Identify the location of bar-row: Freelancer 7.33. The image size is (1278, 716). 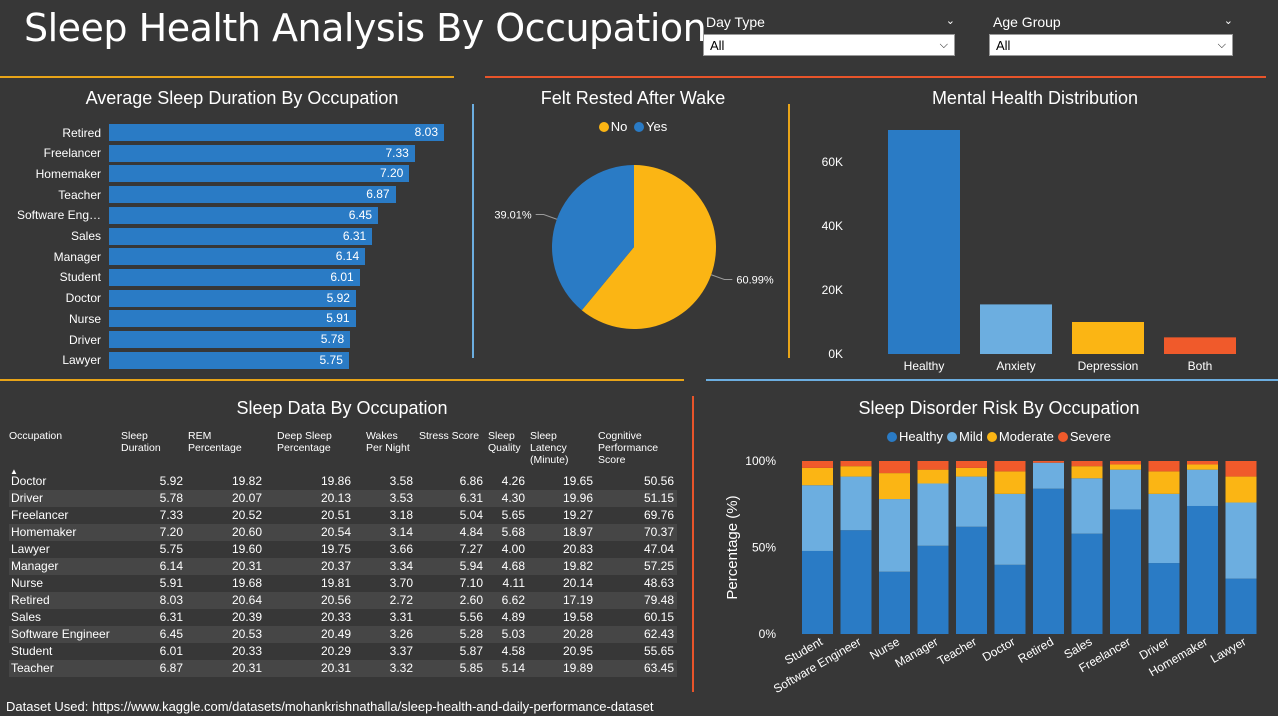
(211, 153).